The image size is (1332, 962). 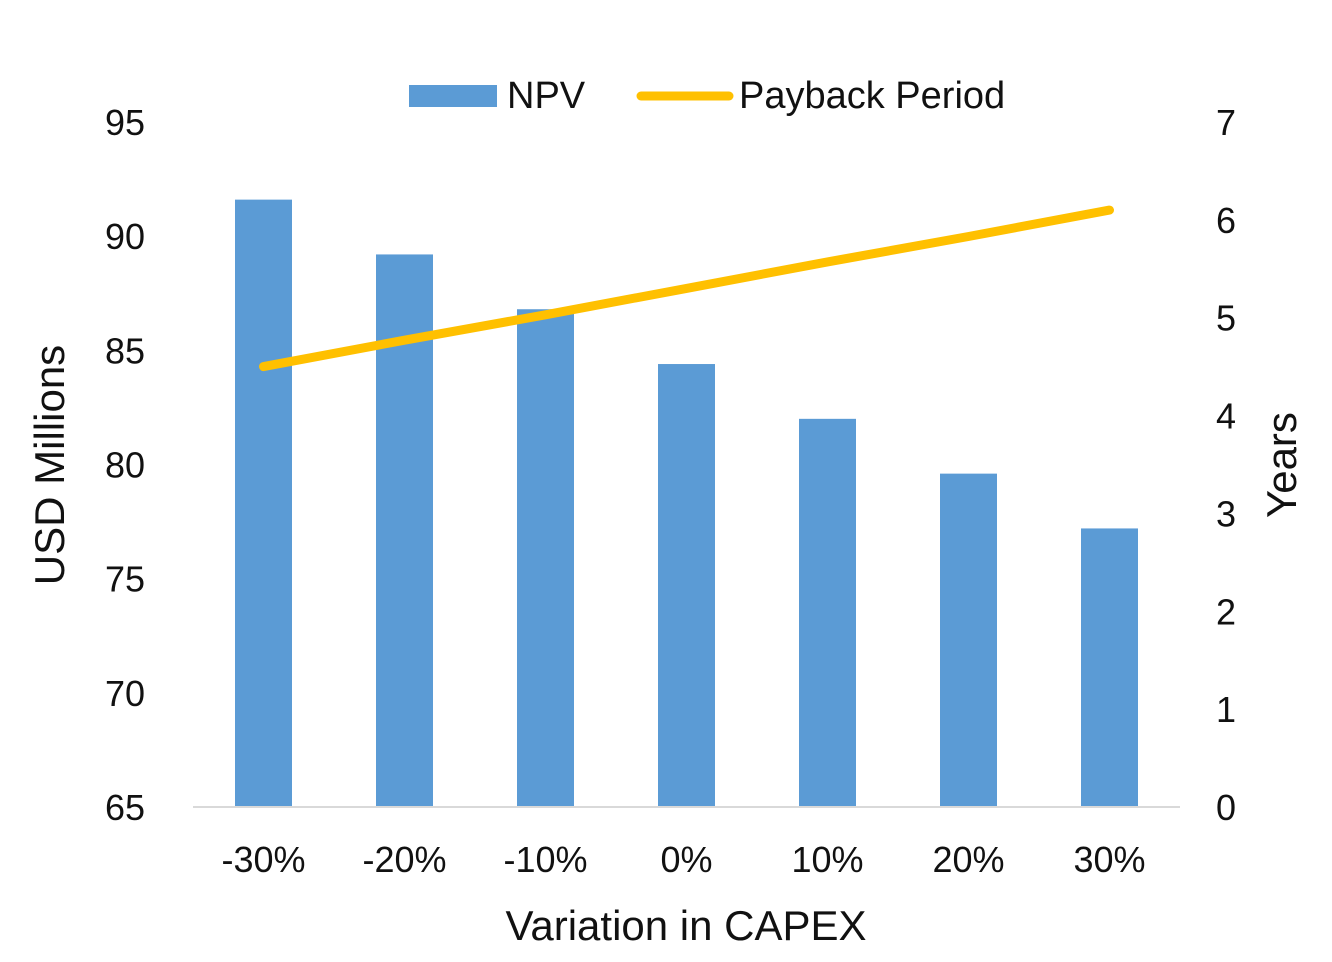 What do you see at coordinates (263, 859) in the screenshot?
I see `x-tick-label-0: -30%` at bounding box center [263, 859].